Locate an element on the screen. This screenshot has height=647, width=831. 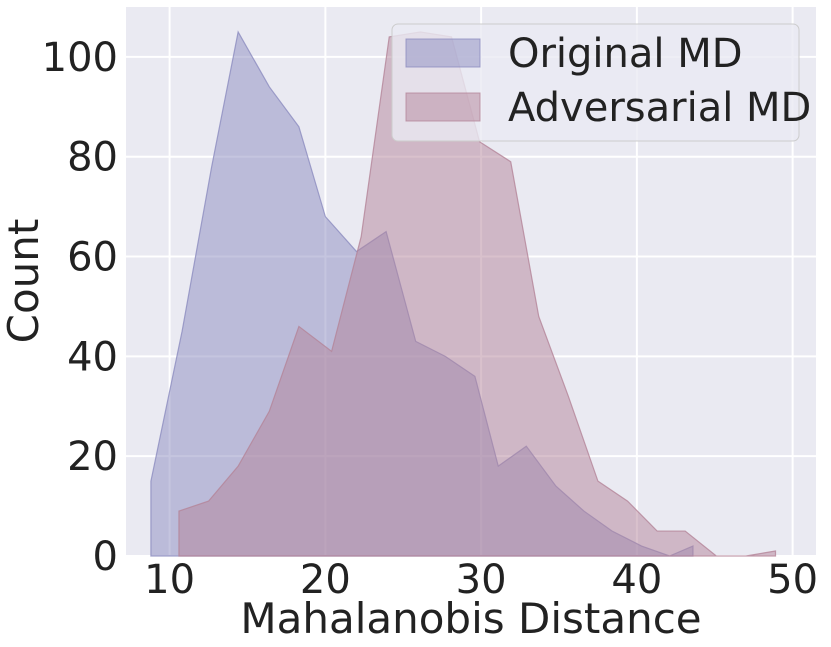
x-tick-label: 30 is located at coordinates (481, 580).